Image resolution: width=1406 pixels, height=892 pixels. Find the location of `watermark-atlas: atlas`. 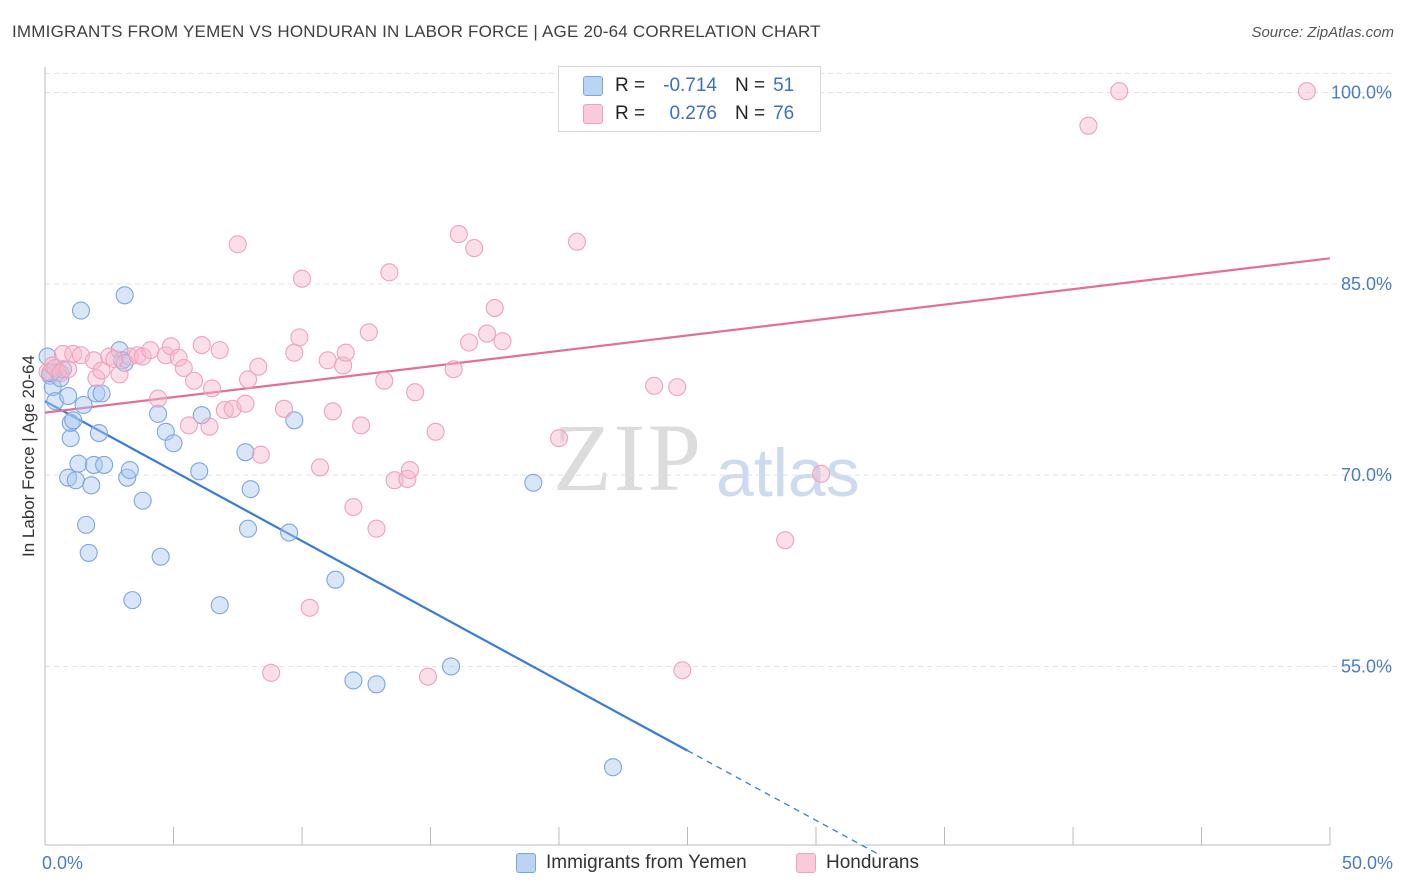

watermark-atlas: atlas is located at coordinates (788, 473).